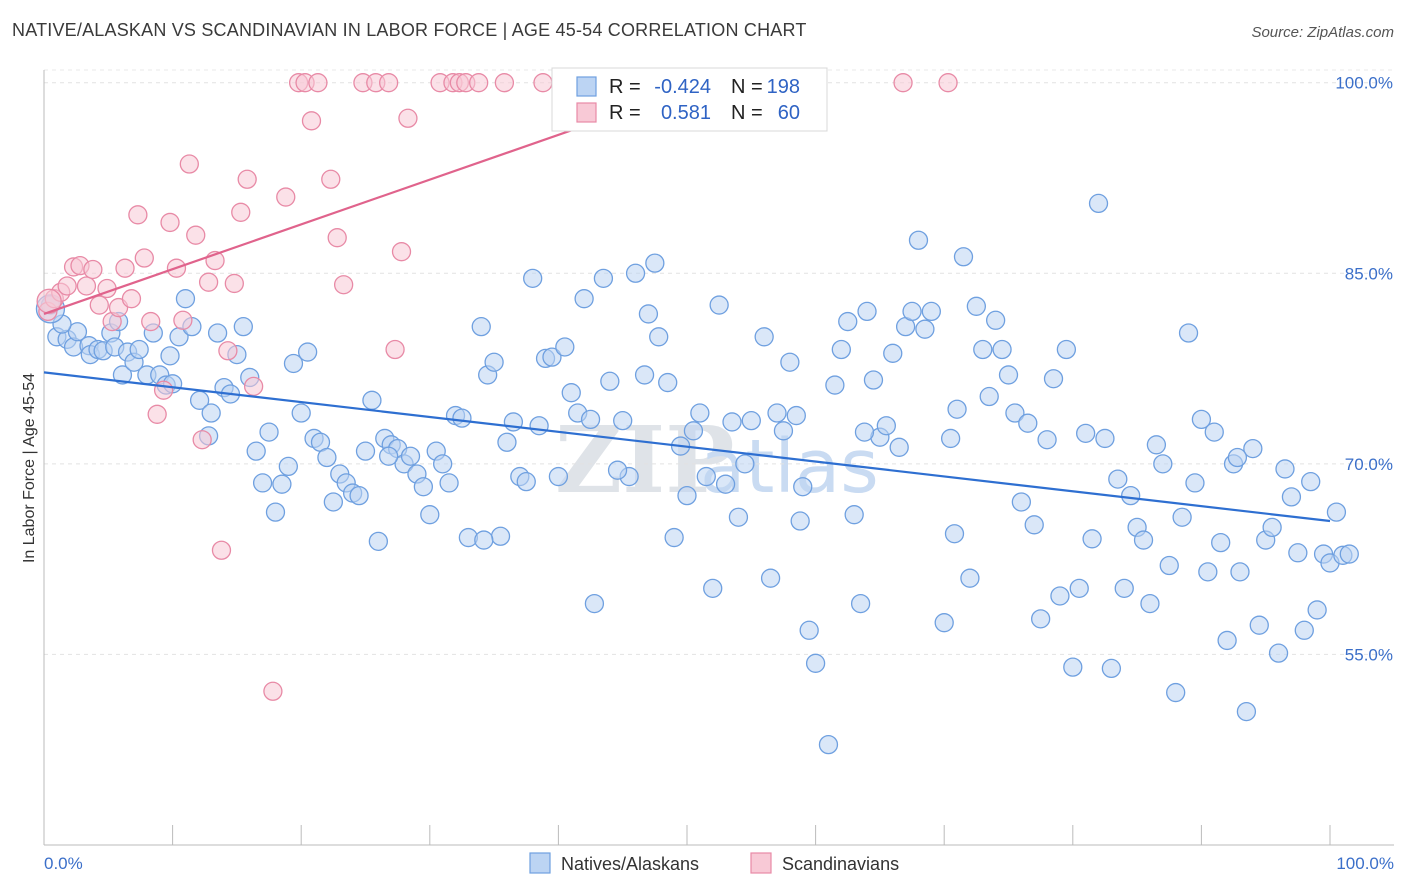 This screenshot has width=1406, height=892. Describe the element at coordinates (682, 87) in the screenshot. I see `legend-r-value-1: -0.424` at that location.